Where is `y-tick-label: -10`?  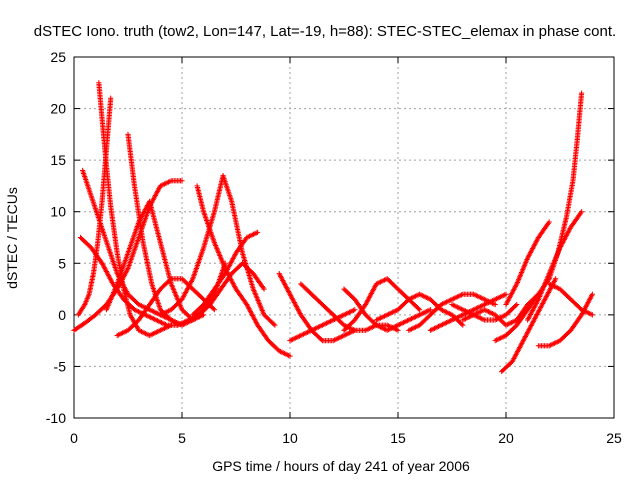 y-tick-label: -10 is located at coordinates (56, 418).